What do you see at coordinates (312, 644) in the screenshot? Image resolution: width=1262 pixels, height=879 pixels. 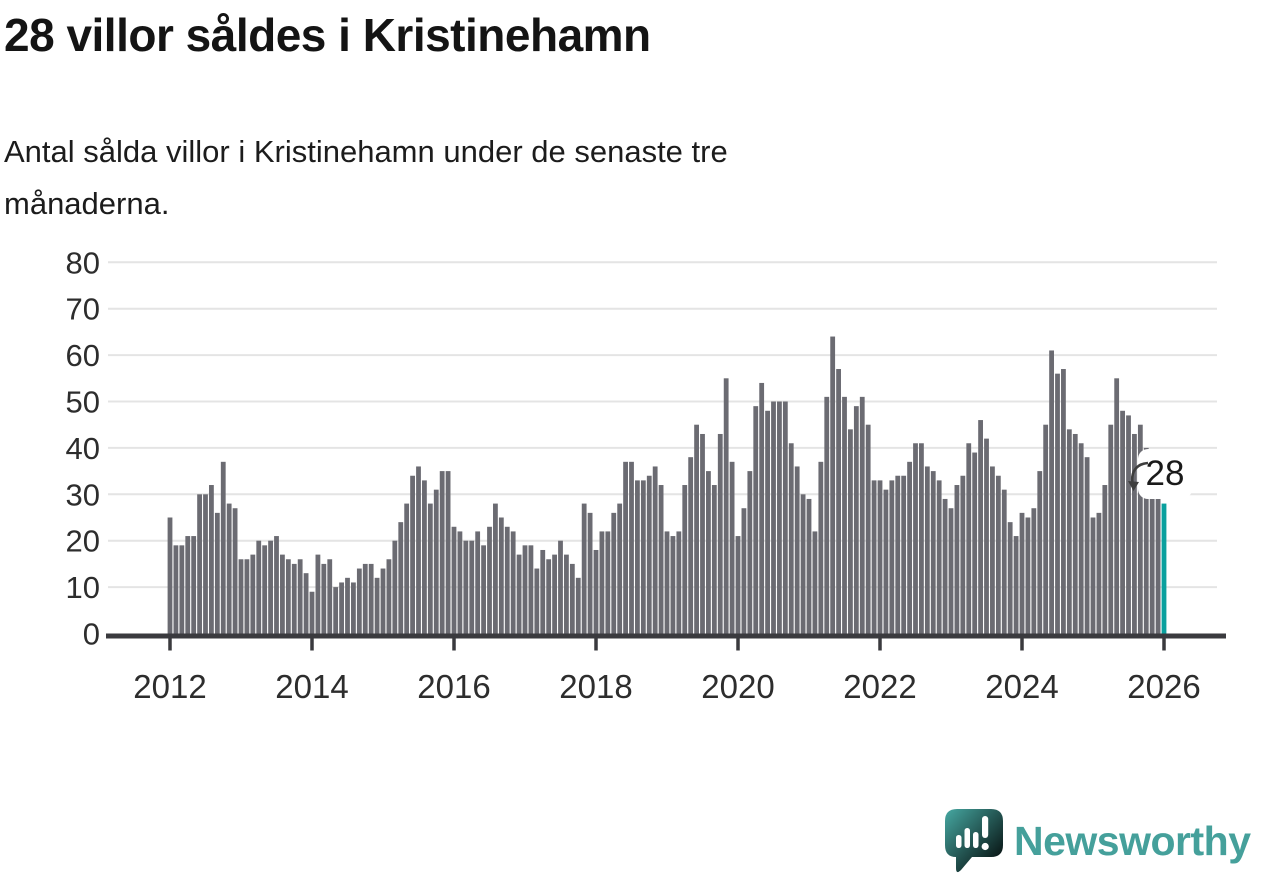 I see `x-tick-2014` at bounding box center [312, 644].